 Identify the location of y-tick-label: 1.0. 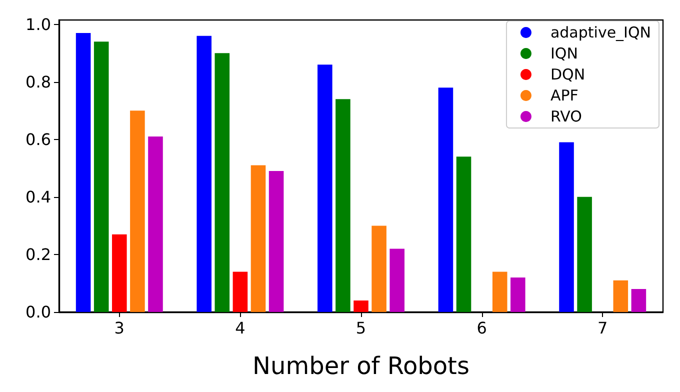
(38, 24).